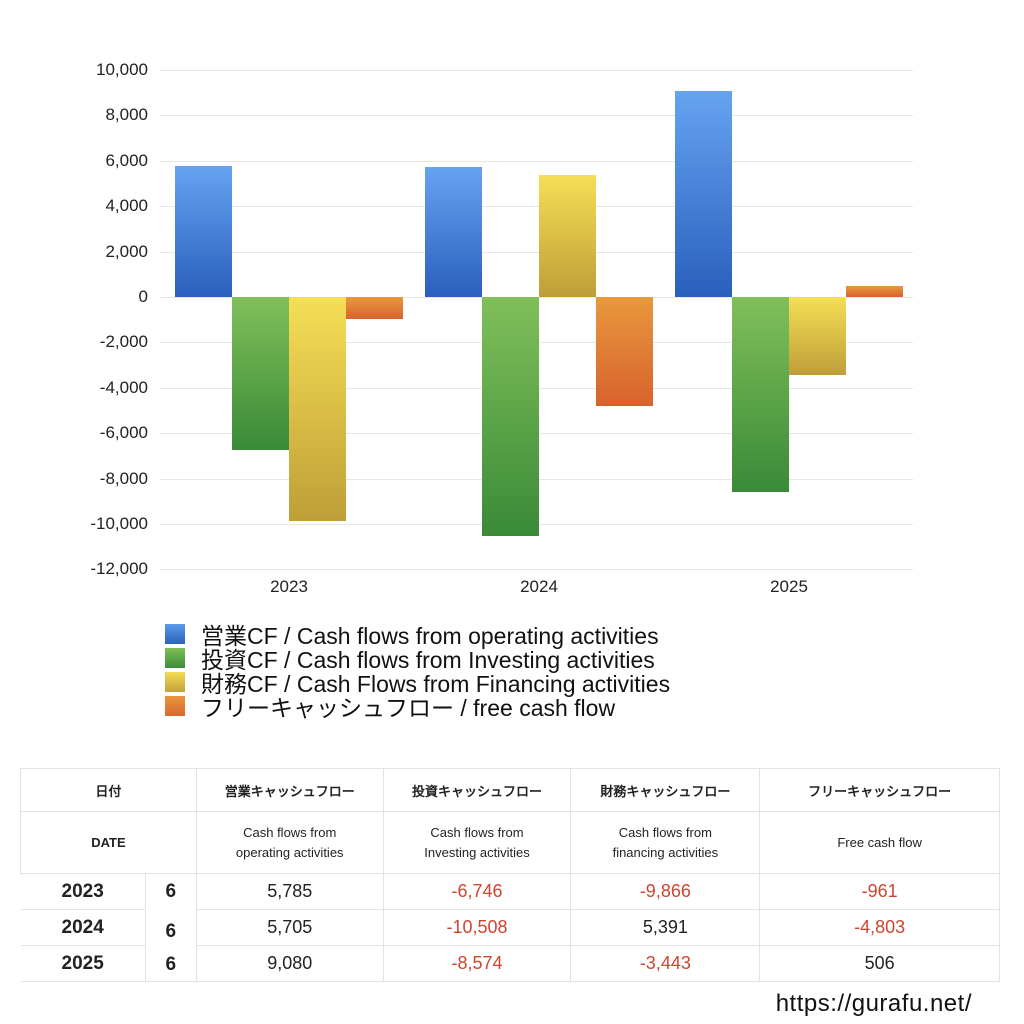  I want to click on legend-swatch-blue, so click(175, 634).